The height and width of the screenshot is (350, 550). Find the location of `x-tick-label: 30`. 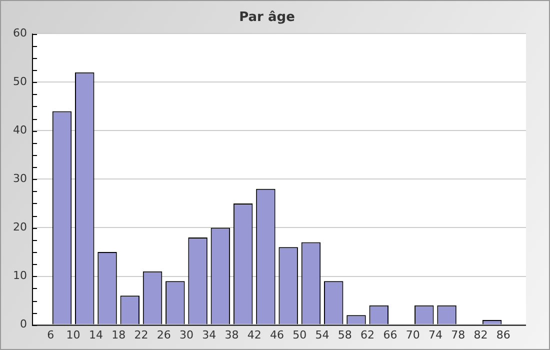

x-tick-label: 30 is located at coordinates (186, 335).